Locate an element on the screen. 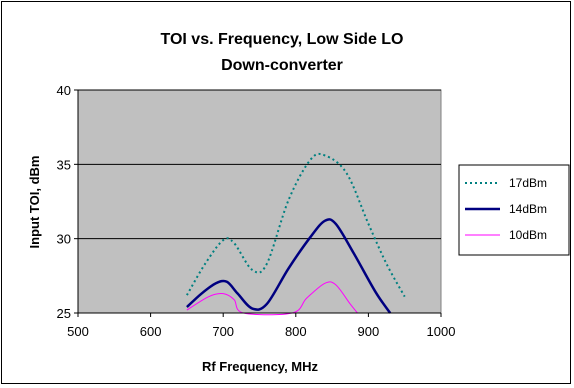 This screenshot has width=574, height=388. x-tick-label-4: 900 is located at coordinates (369, 331).